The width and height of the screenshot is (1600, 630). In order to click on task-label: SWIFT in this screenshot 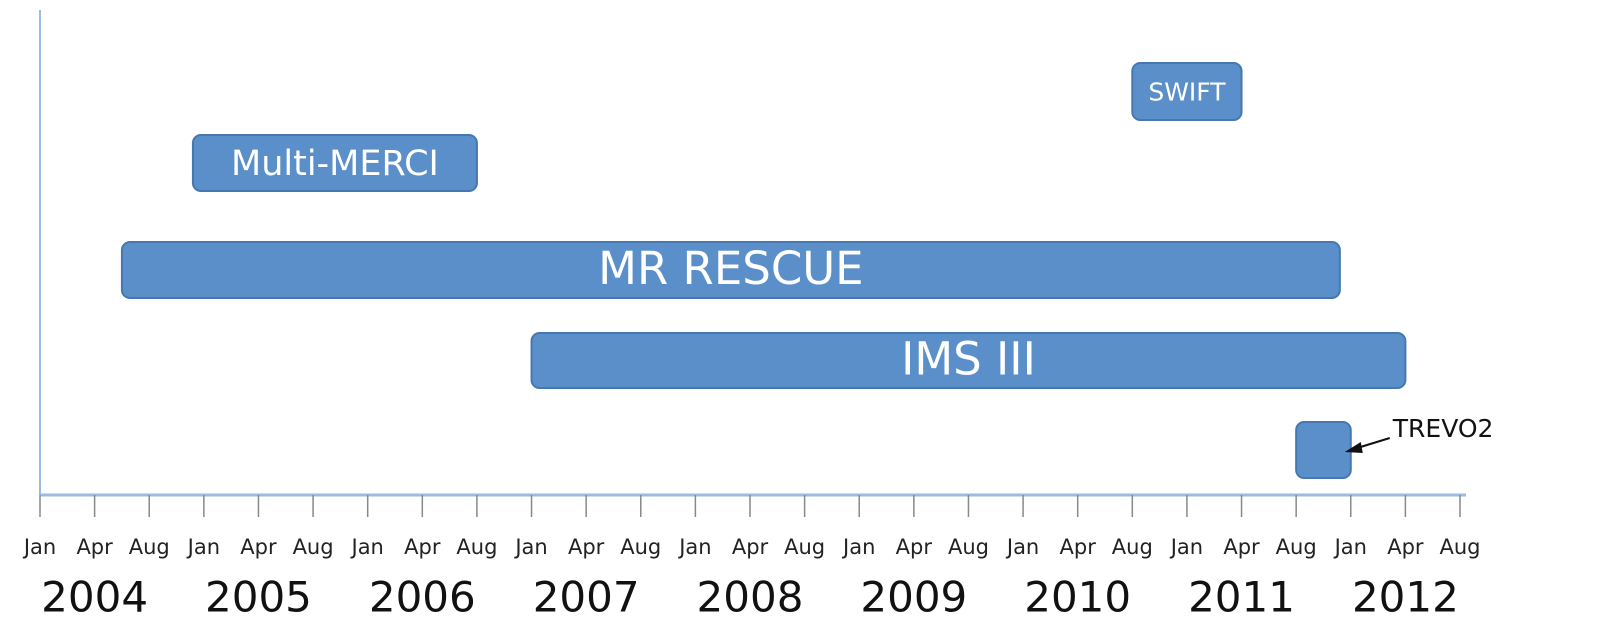, I will do `click(1187, 92)`.